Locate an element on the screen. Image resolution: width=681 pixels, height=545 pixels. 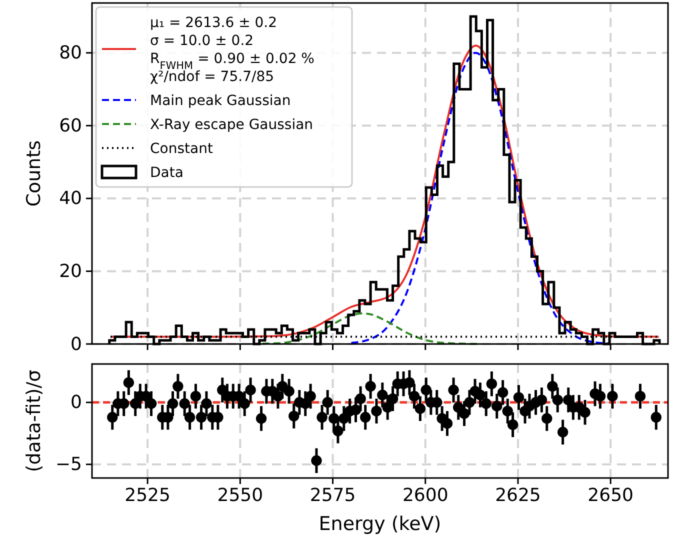
x-tick-label: 2575 is located at coordinates (333, 495).